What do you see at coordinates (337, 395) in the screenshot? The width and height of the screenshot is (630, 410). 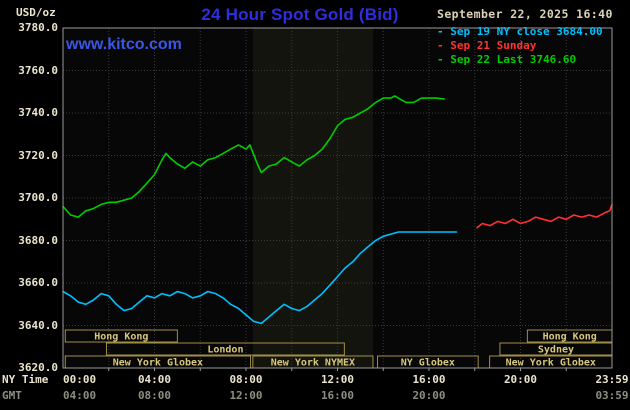 I see `x-axis-label-gmt: 16:00` at bounding box center [337, 395].